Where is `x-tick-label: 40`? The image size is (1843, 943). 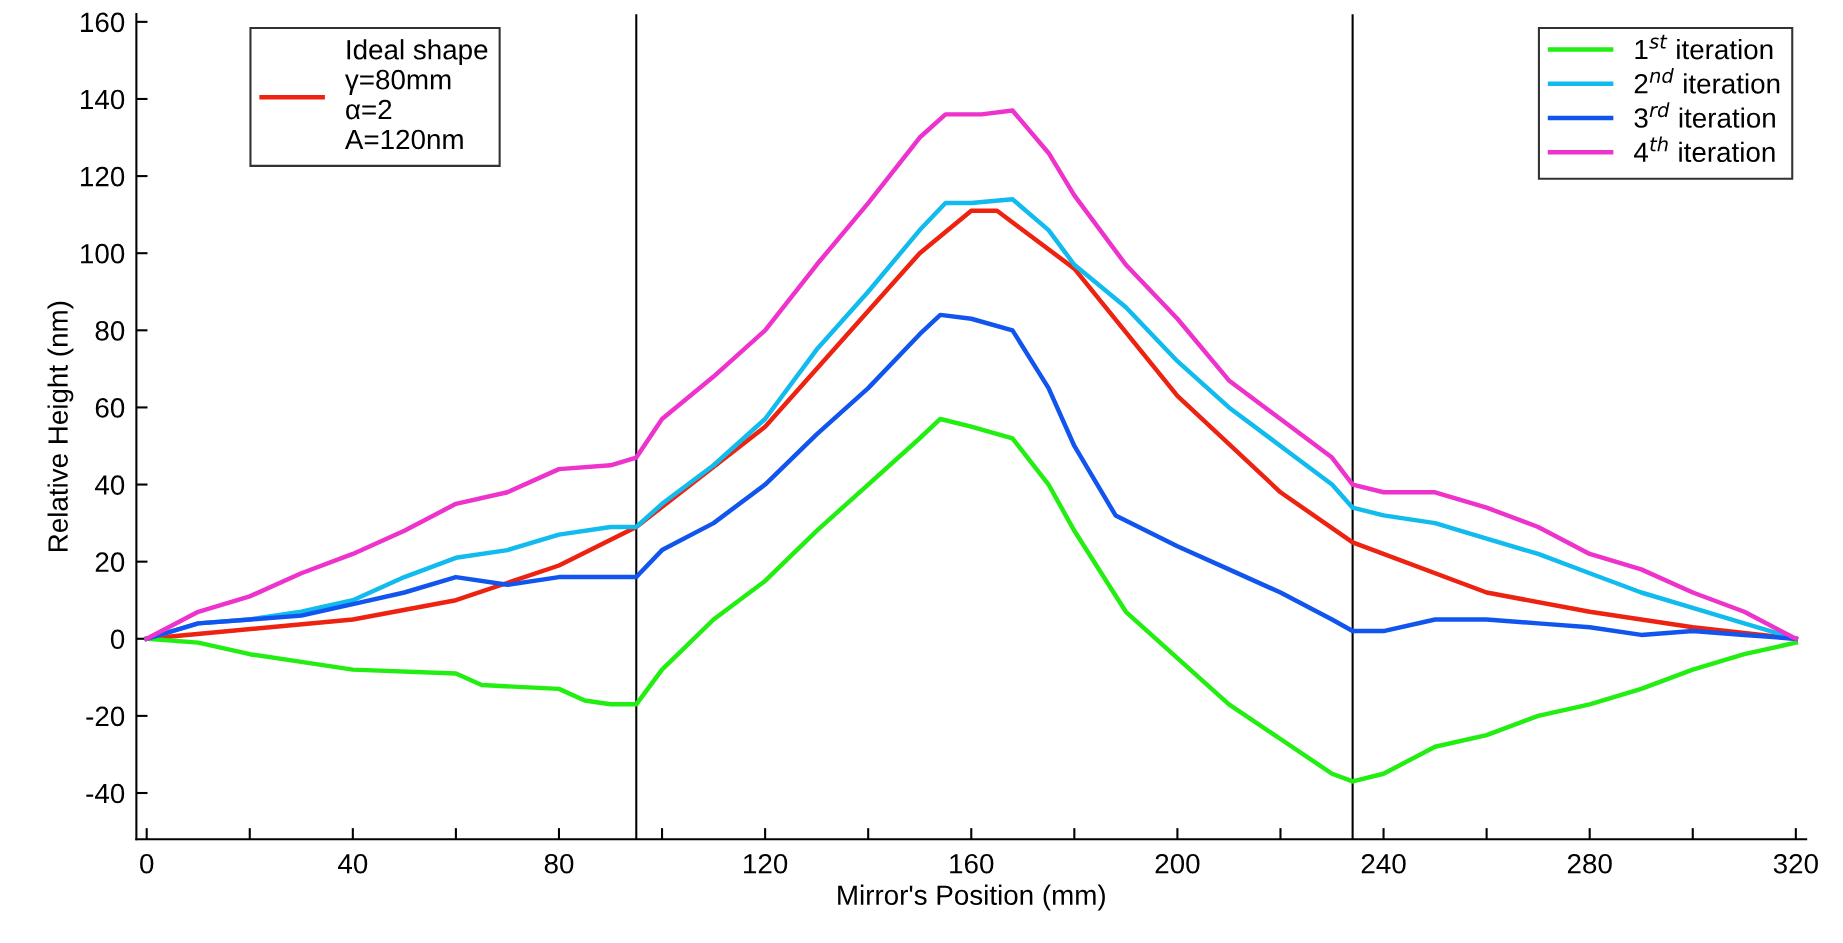 x-tick-label: 40 is located at coordinates (353, 863).